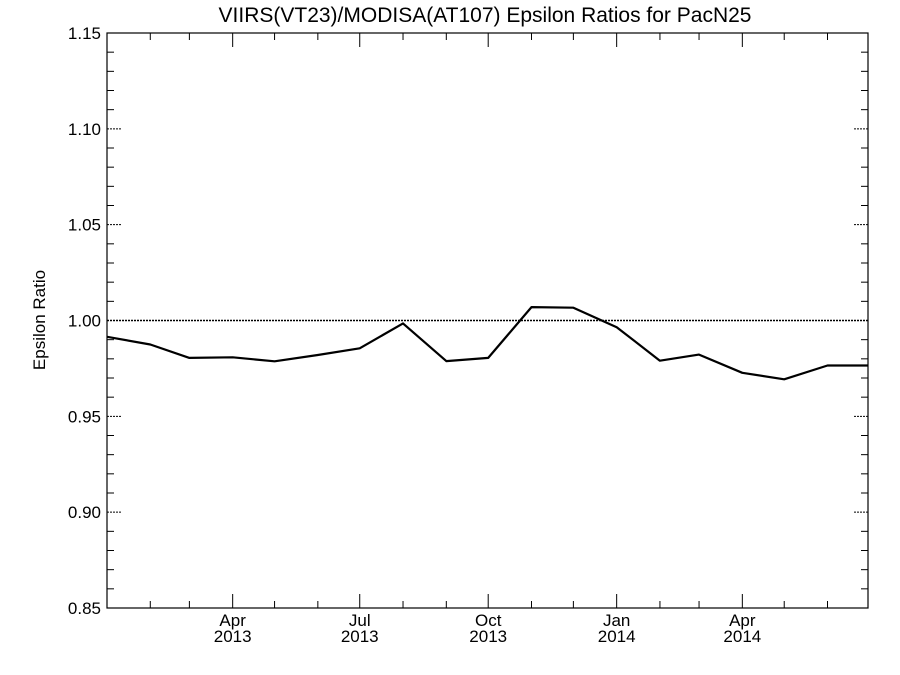 The width and height of the screenshot is (900, 675). Describe the element at coordinates (360, 620) in the screenshot. I see `x-tick-label-month: Jul` at that location.